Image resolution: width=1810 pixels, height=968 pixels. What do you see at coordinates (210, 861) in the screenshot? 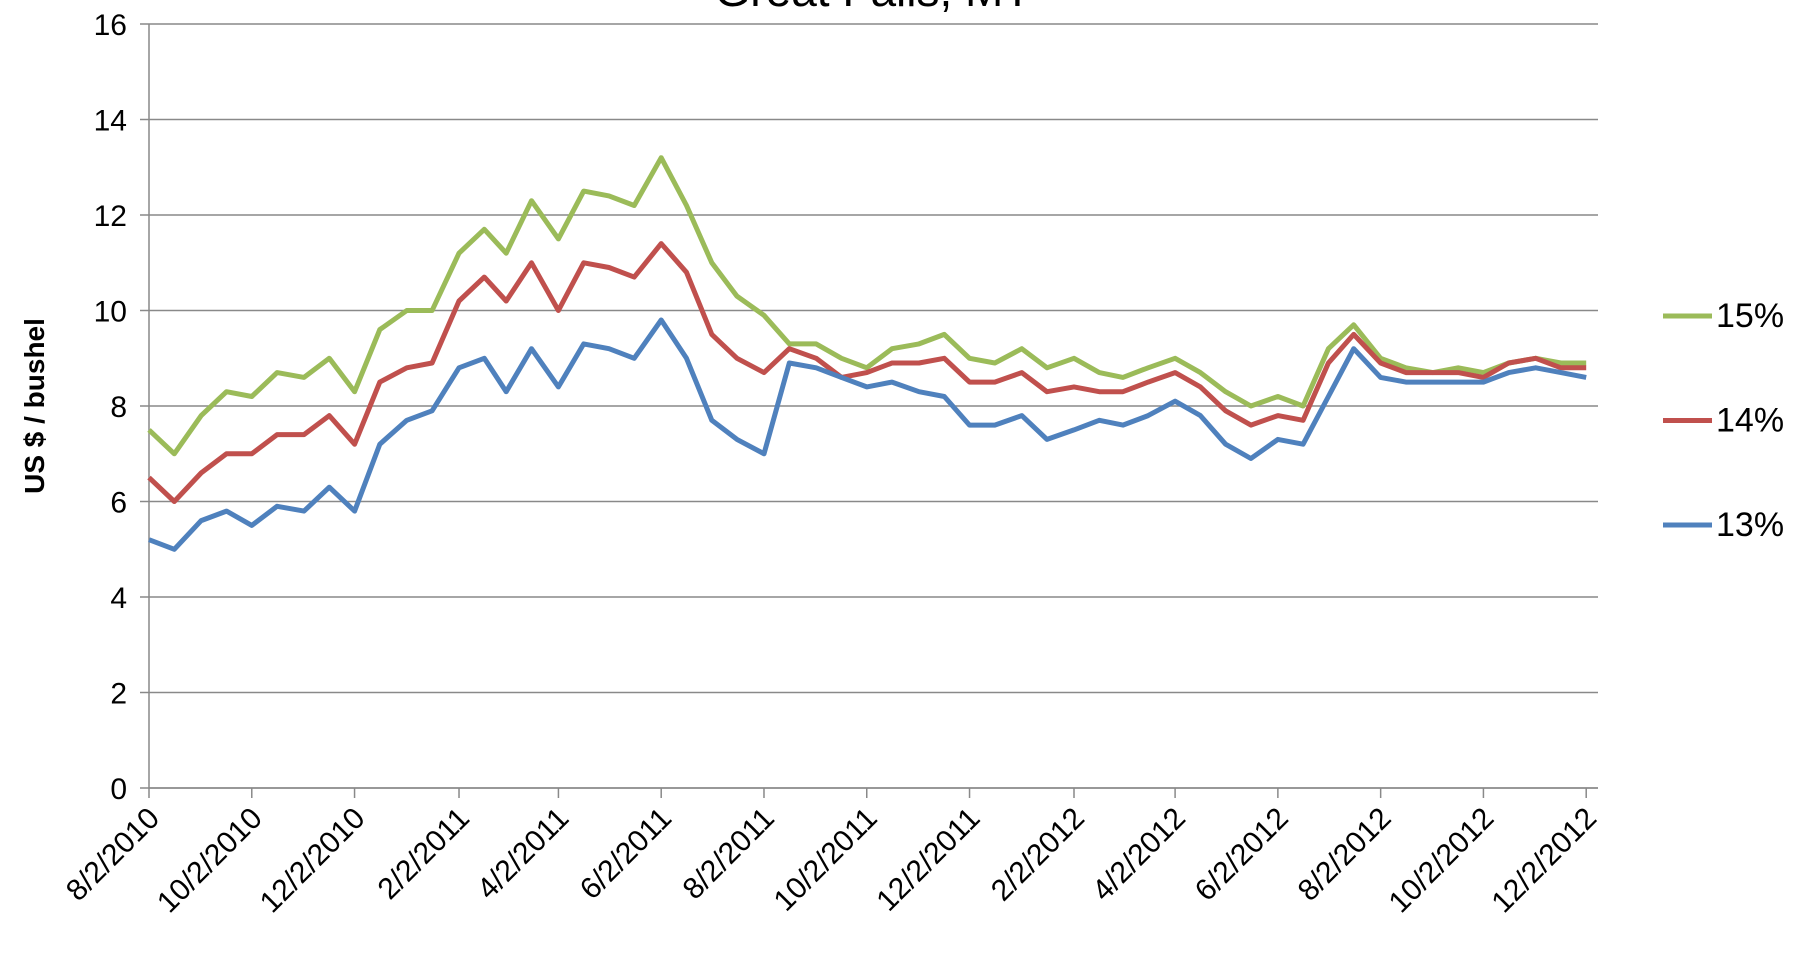
I see `x-tick-label: 10/2/2010` at bounding box center [210, 861].